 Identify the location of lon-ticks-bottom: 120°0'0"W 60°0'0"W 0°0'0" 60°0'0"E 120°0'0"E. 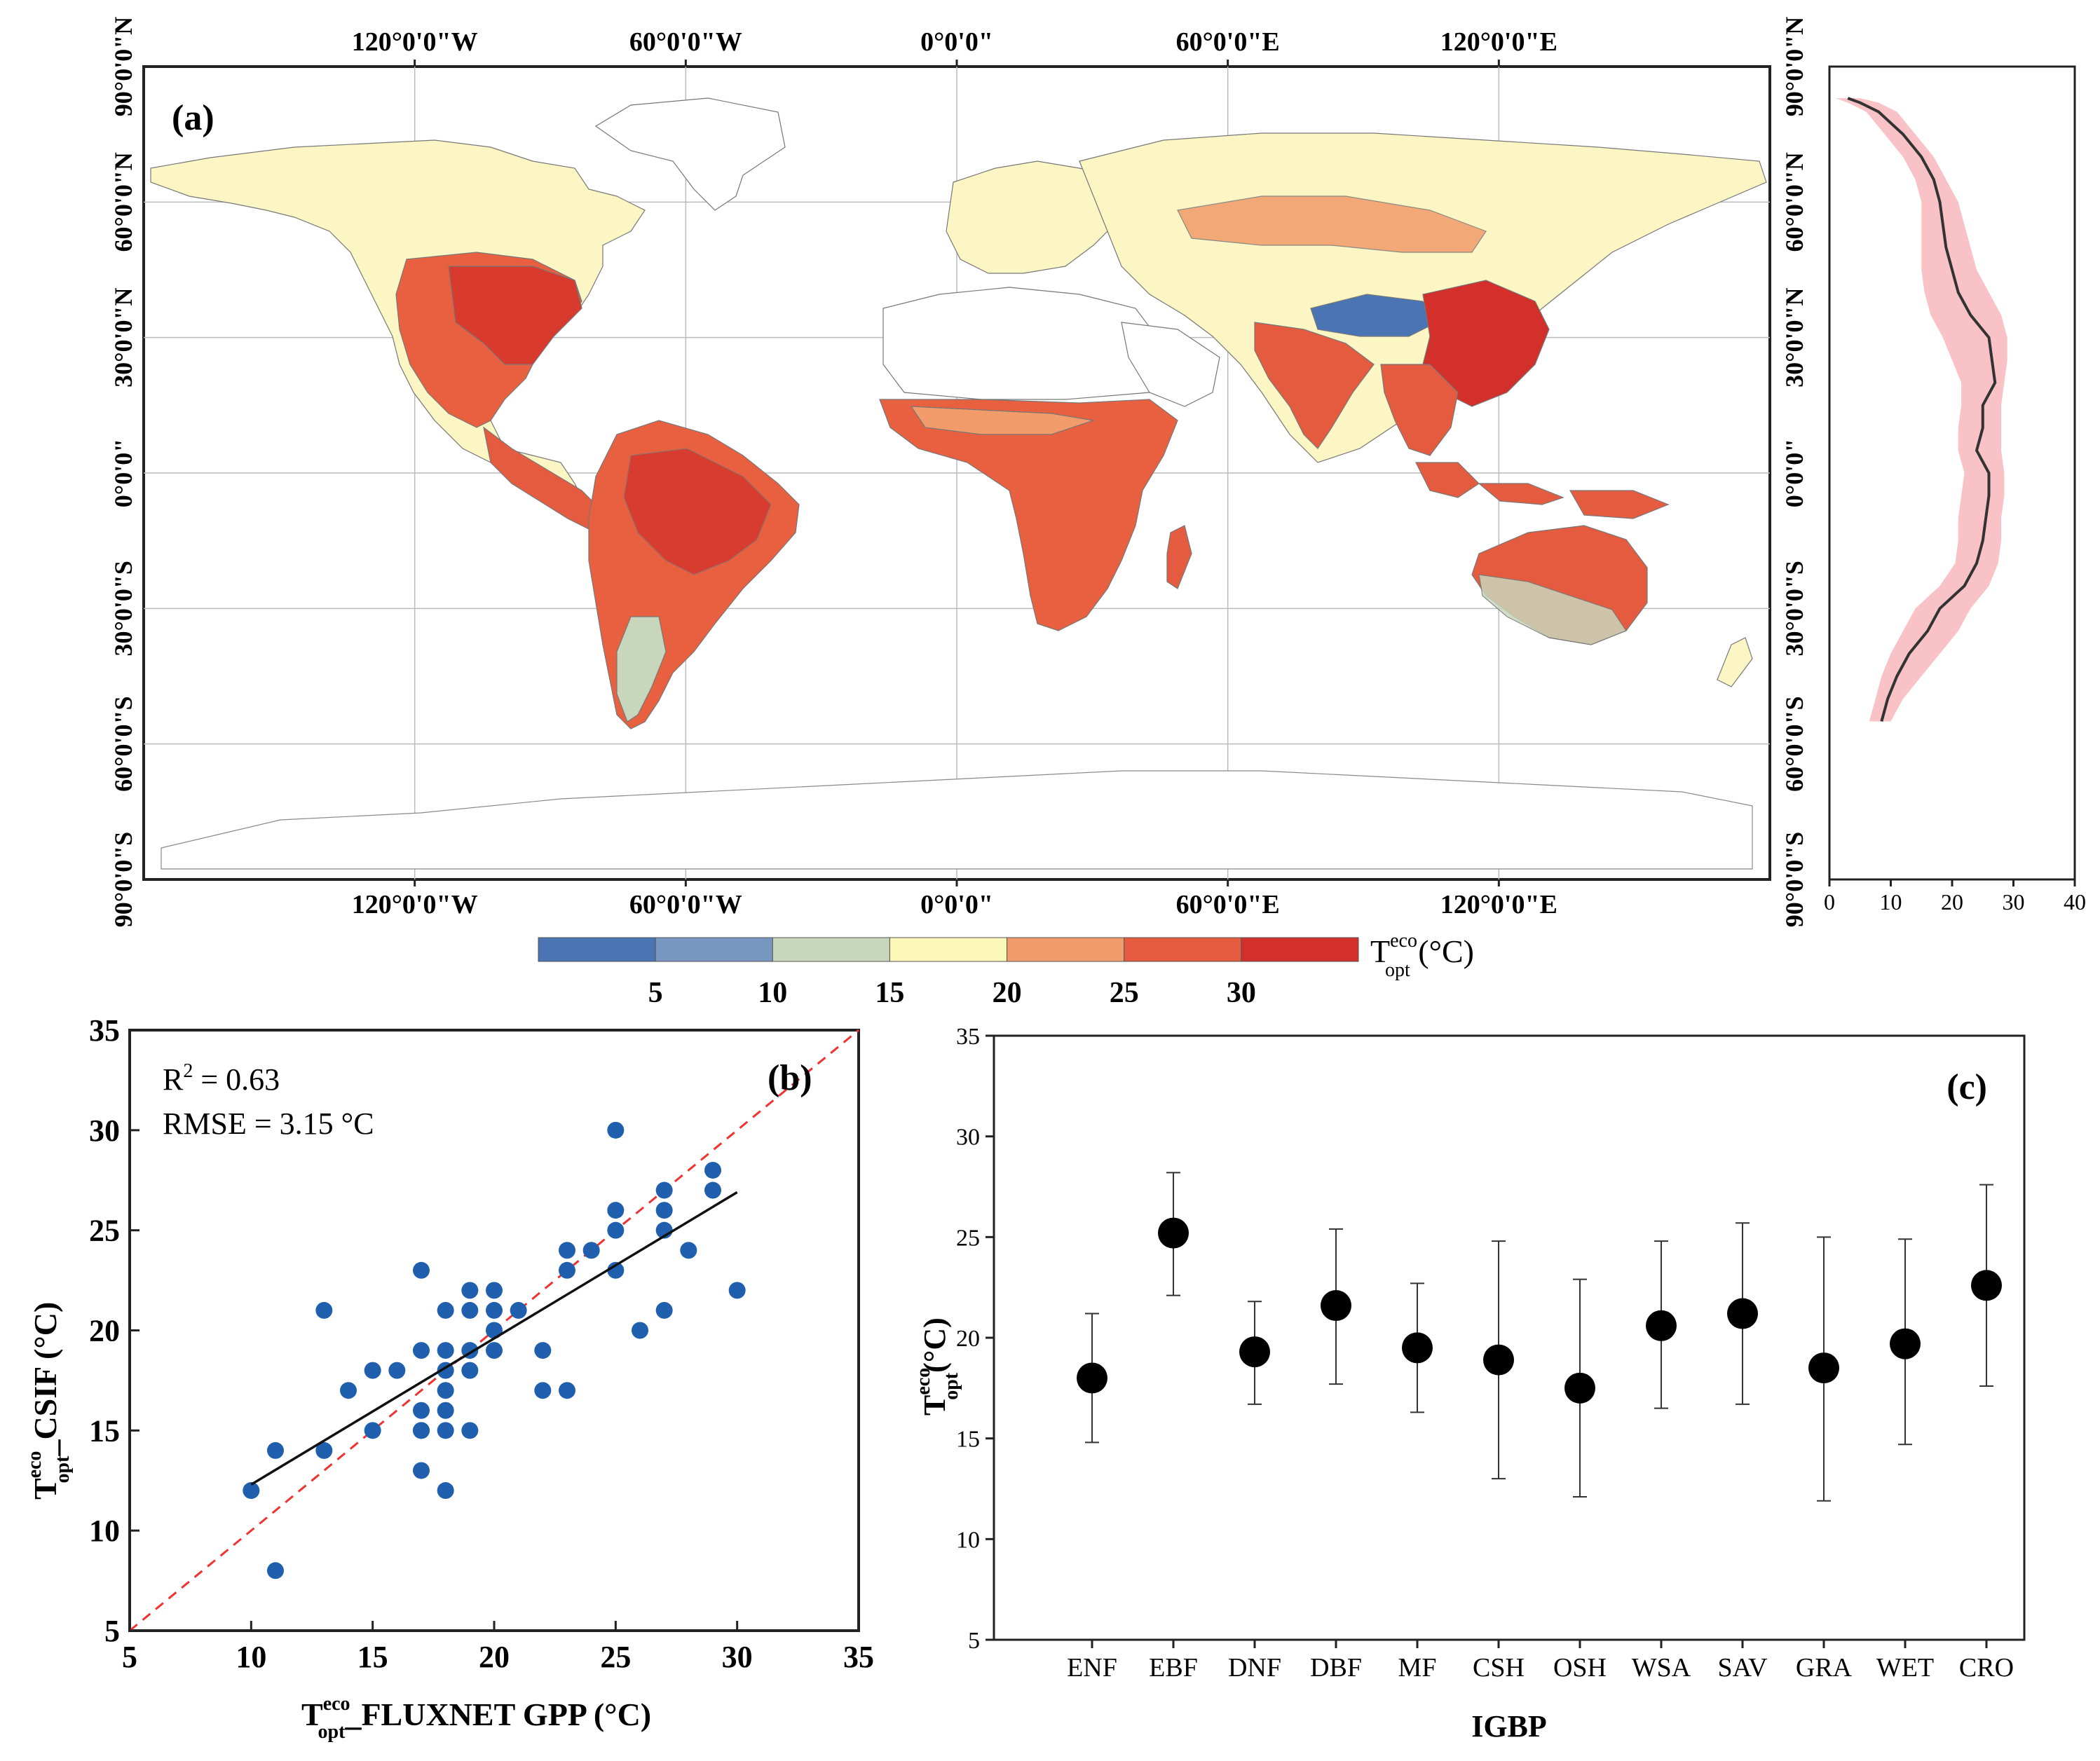
(954, 899).